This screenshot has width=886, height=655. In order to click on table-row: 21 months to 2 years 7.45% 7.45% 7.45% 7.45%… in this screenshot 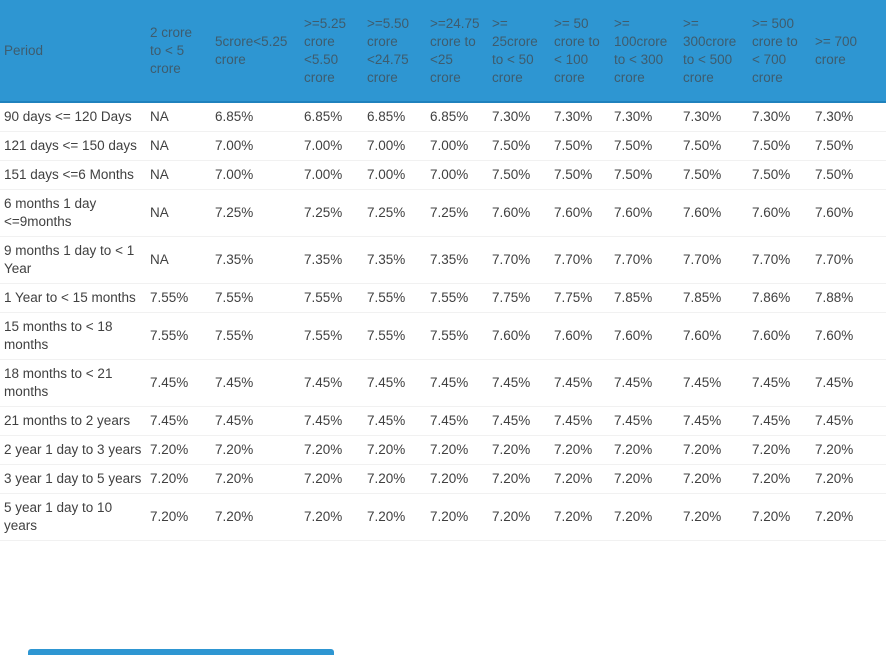, I will do `click(443, 421)`.